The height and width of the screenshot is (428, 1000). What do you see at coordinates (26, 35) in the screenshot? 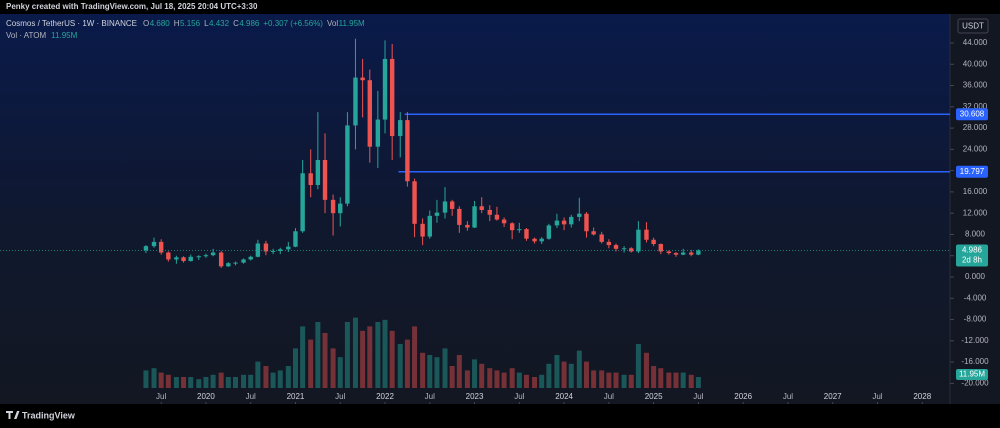
I see `volume-legend-label: Vol · ATOM` at bounding box center [26, 35].